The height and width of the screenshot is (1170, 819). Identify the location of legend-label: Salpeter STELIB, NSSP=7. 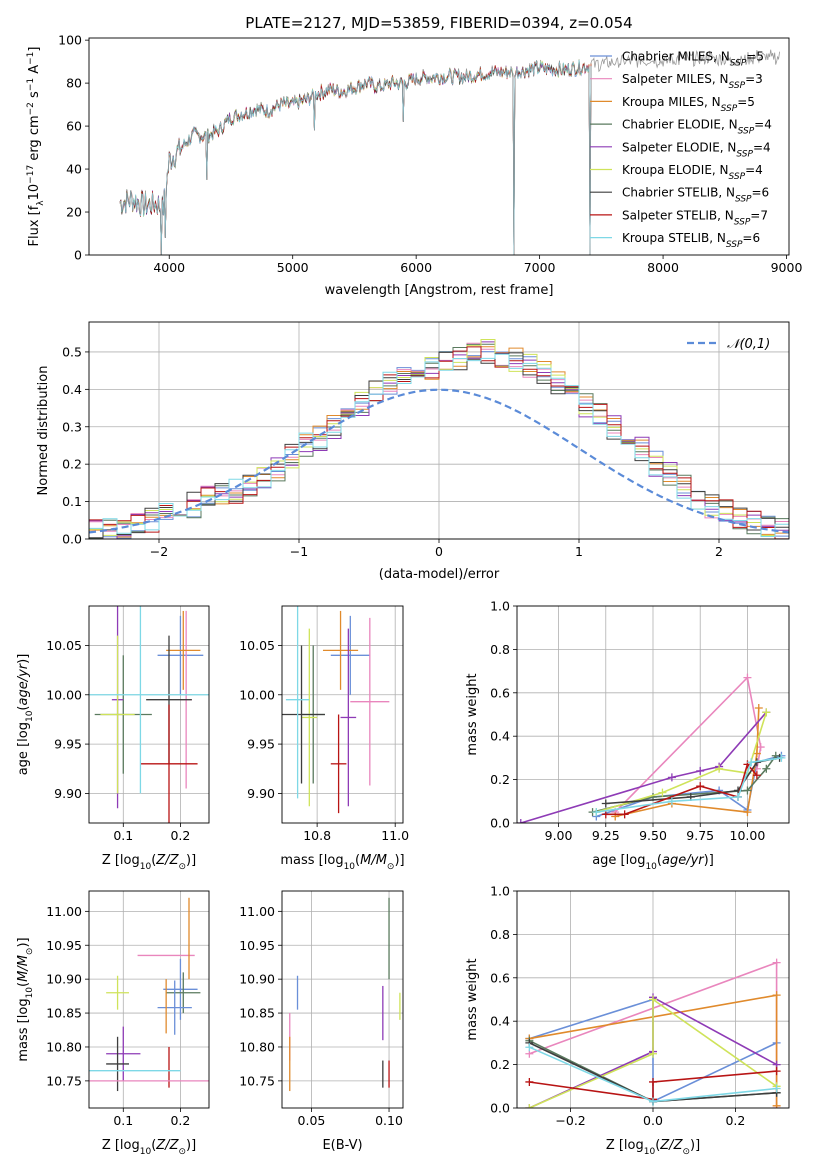
(695, 217).